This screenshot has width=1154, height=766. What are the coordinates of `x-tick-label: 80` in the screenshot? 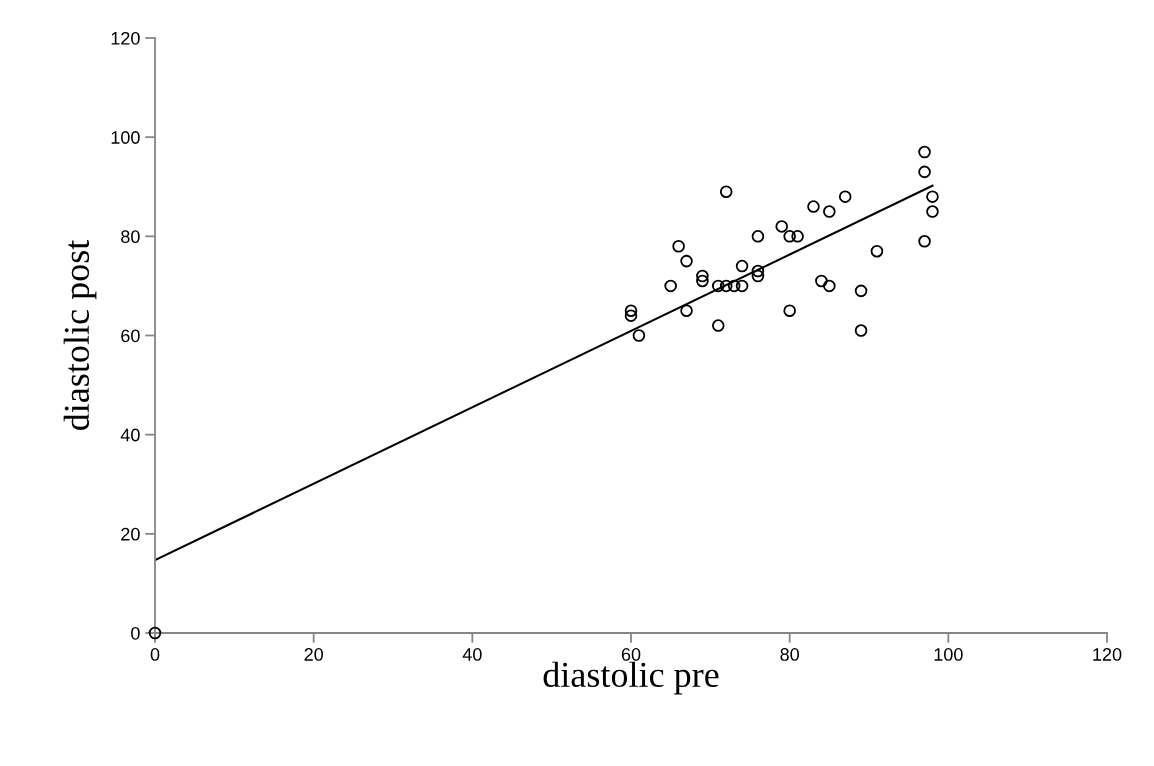 It's located at (789, 654).